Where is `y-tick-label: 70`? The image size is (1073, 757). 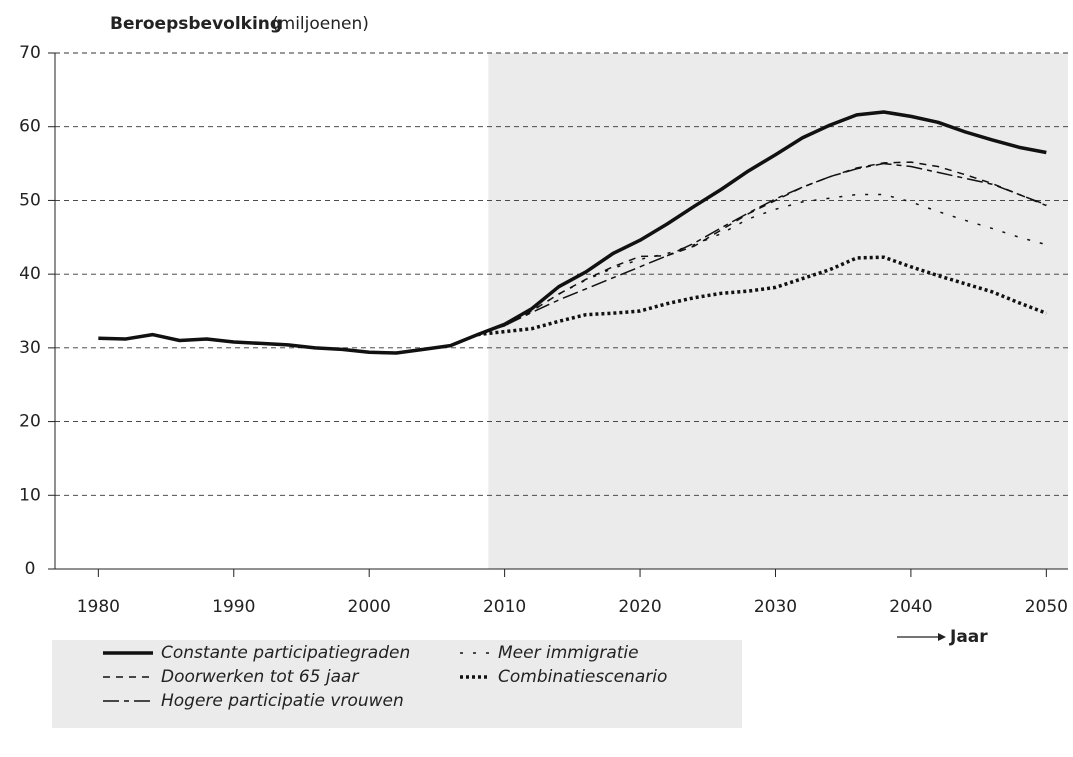
y-tick-label: 70 is located at coordinates (30, 53).